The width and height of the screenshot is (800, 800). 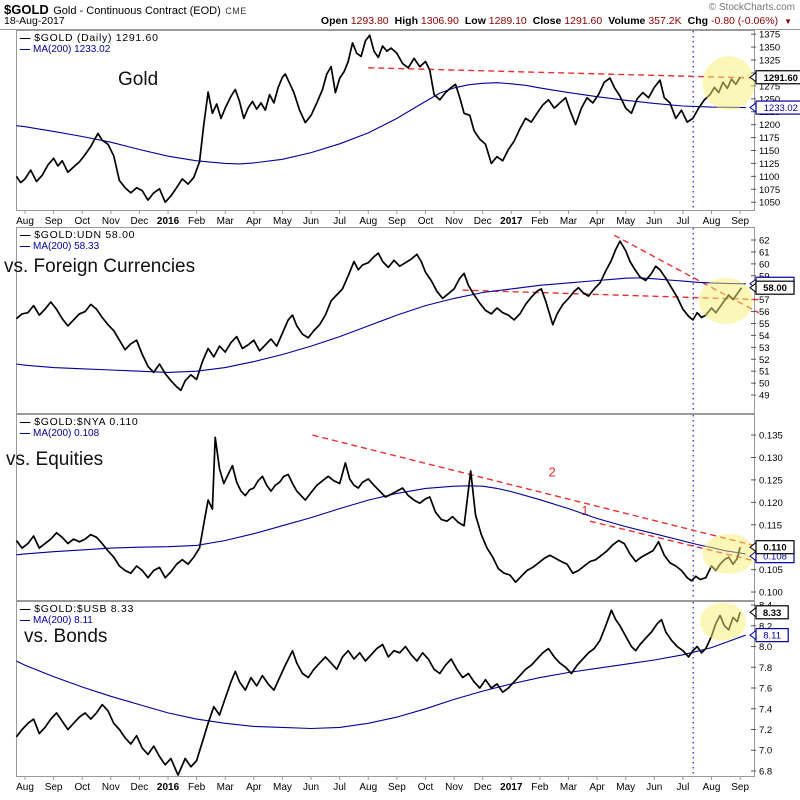 I want to click on open-value: 1293.80, so click(x=369, y=21).